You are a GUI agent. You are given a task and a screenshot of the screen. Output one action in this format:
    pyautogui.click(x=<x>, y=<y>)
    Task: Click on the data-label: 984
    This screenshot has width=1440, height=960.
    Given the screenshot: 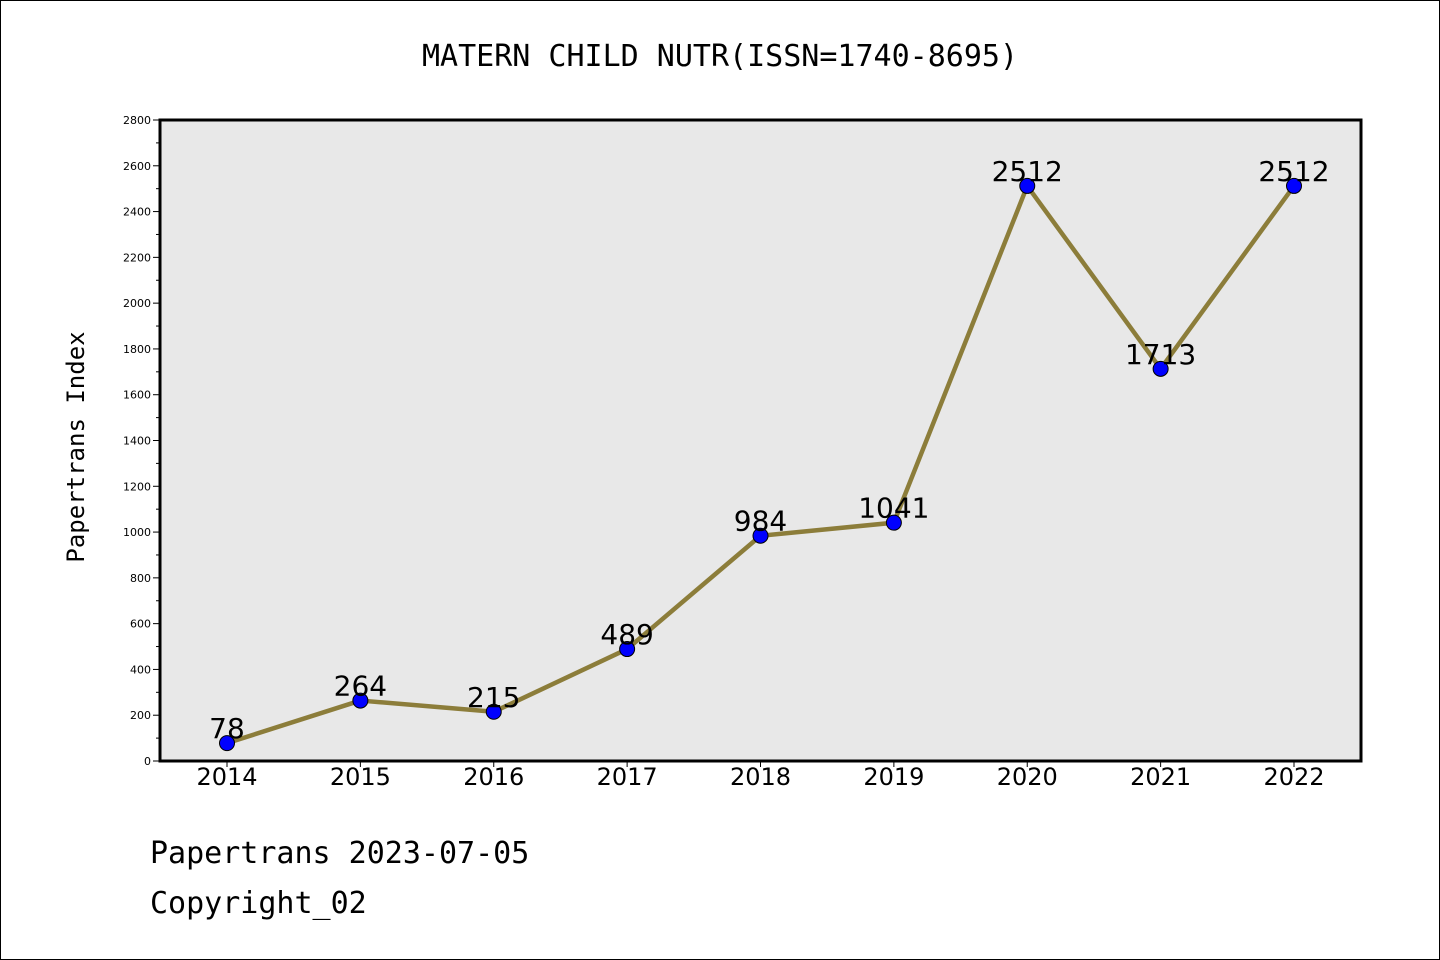 What is the action you would take?
    pyautogui.click(x=760, y=521)
    